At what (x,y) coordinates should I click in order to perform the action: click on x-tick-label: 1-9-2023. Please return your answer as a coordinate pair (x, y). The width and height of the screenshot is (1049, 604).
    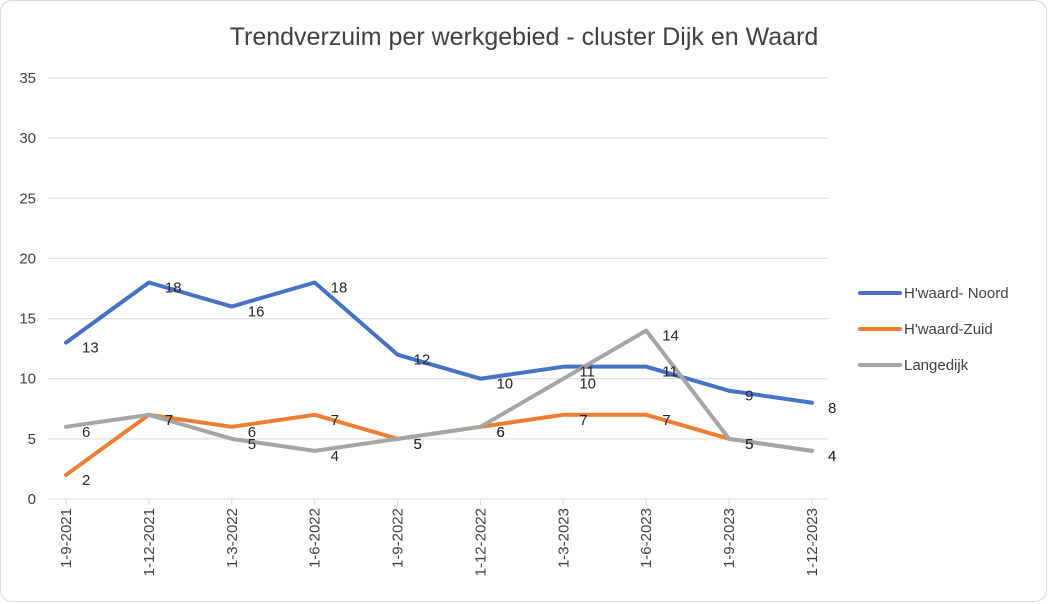
    Looking at the image, I should click on (729, 538).